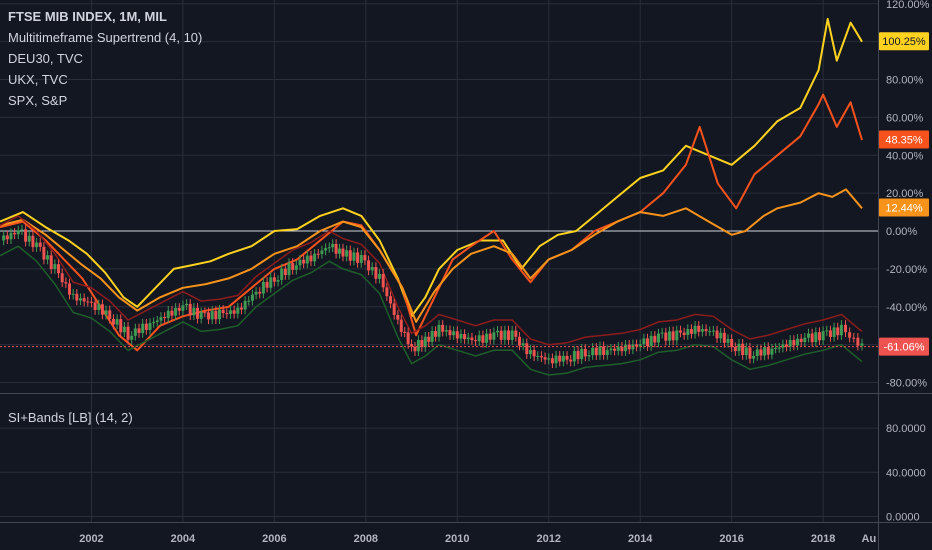  What do you see at coordinates (901, 232) in the screenshot?
I see `y-tick-label: 0.00%` at bounding box center [901, 232].